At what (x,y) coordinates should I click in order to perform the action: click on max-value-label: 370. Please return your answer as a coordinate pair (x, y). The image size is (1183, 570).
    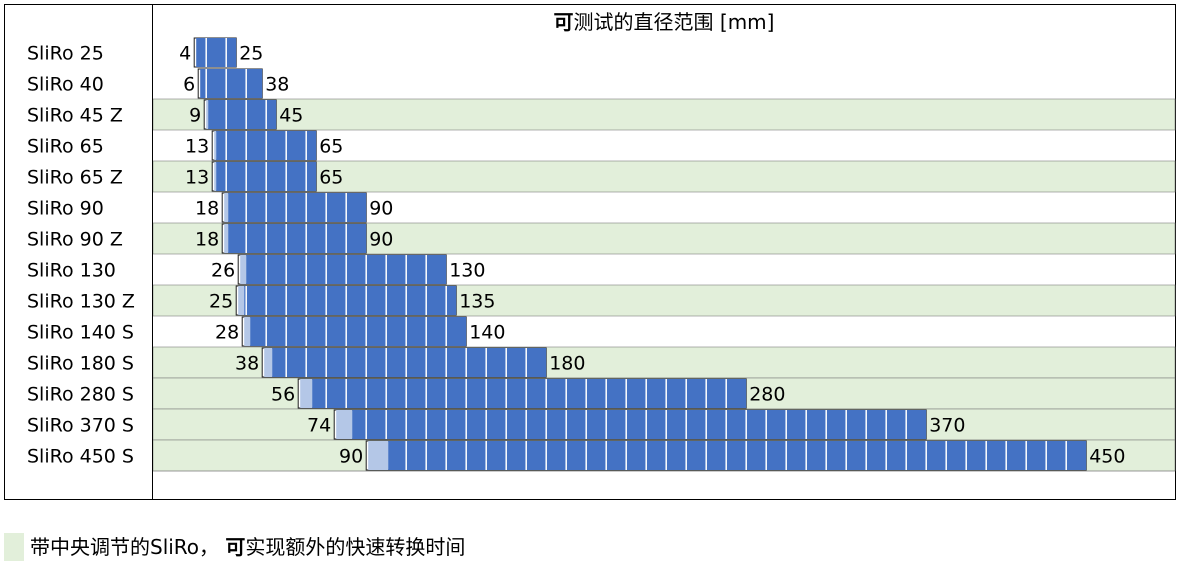
    Looking at the image, I should click on (947, 426).